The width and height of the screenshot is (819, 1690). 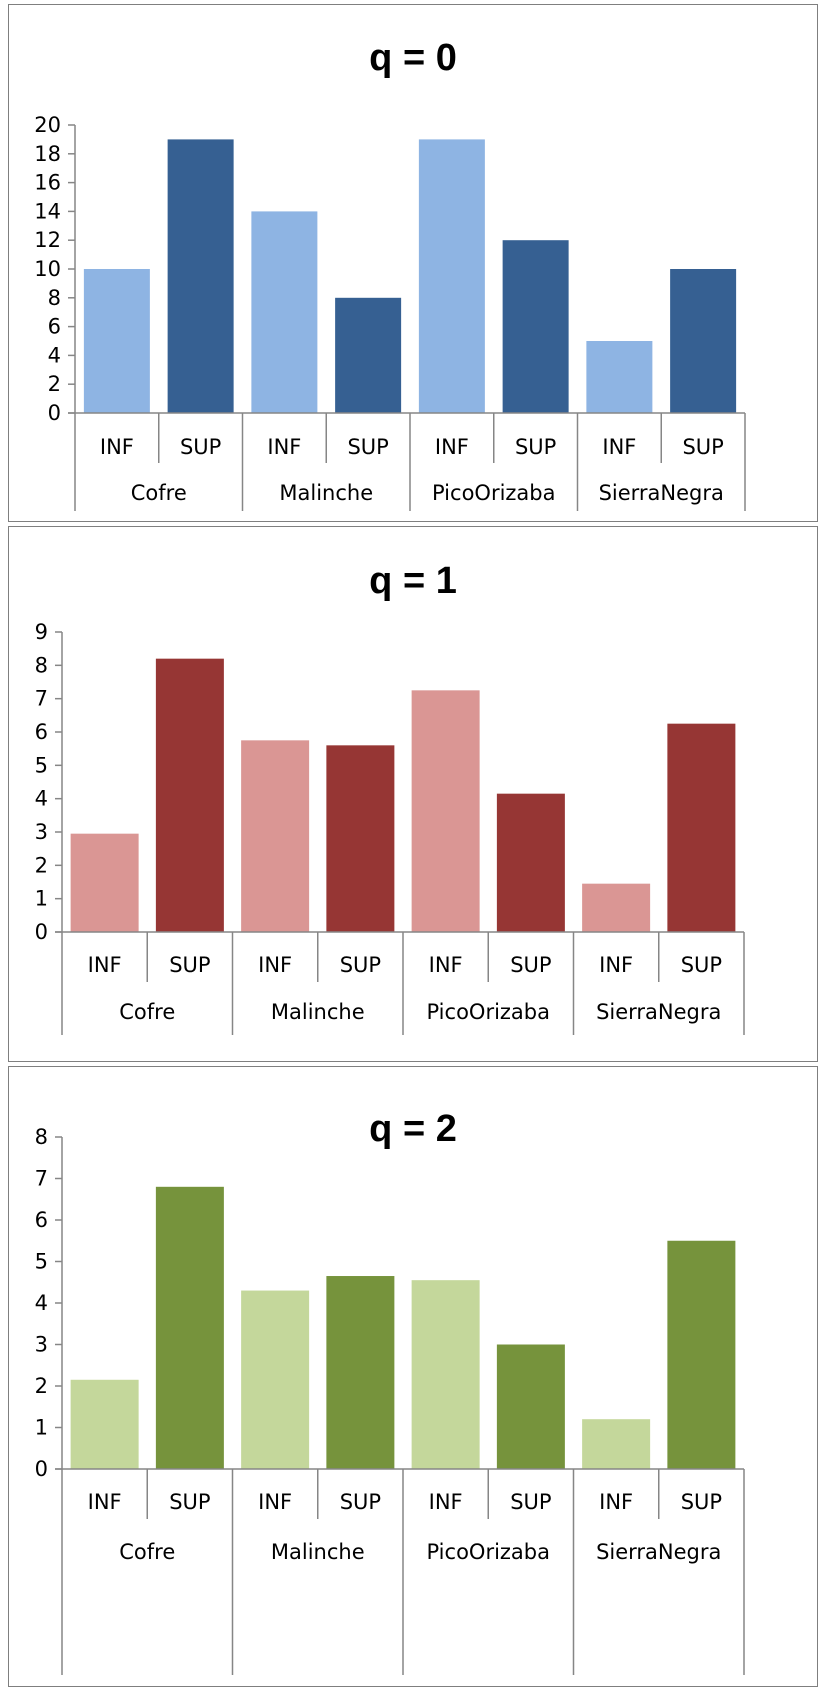 What do you see at coordinates (47, 211) in the screenshot?
I see `y-tick-label: 14` at bounding box center [47, 211].